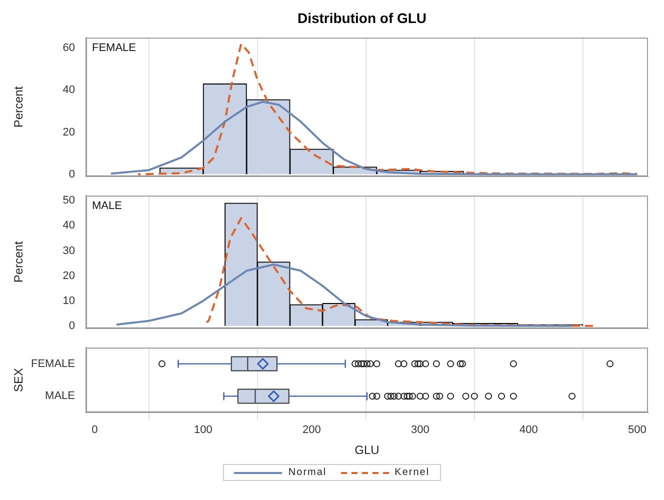 The width and height of the screenshot is (664, 500). I want to click on x-tick-label: 400, so click(528, 430).